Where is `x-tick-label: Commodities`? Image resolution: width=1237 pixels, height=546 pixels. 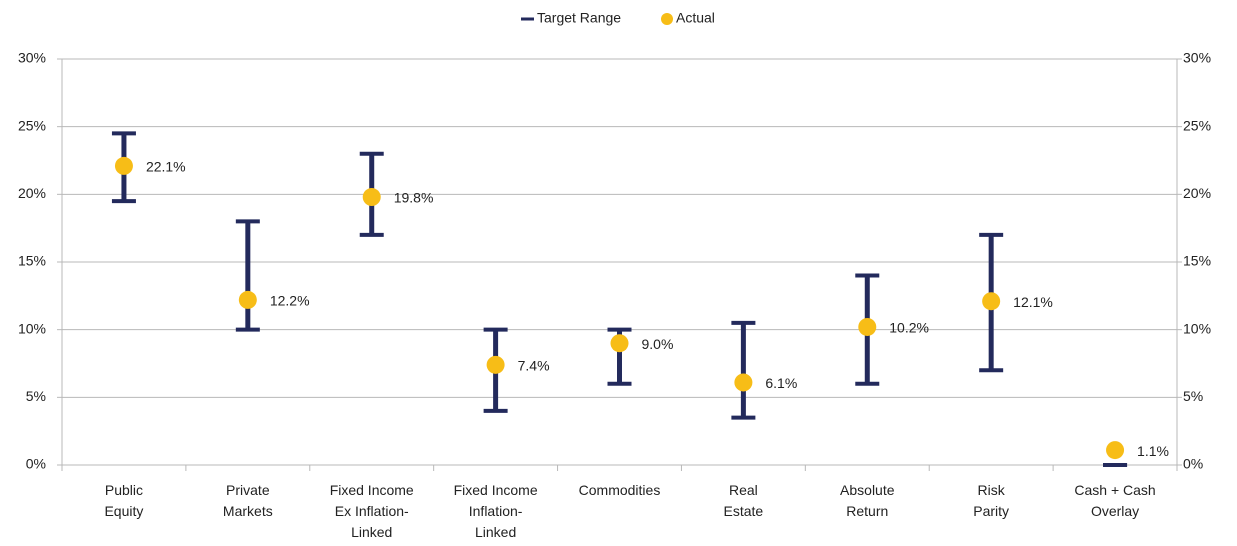
x-tick-label: Commodities is located at coordinates (620, 490).